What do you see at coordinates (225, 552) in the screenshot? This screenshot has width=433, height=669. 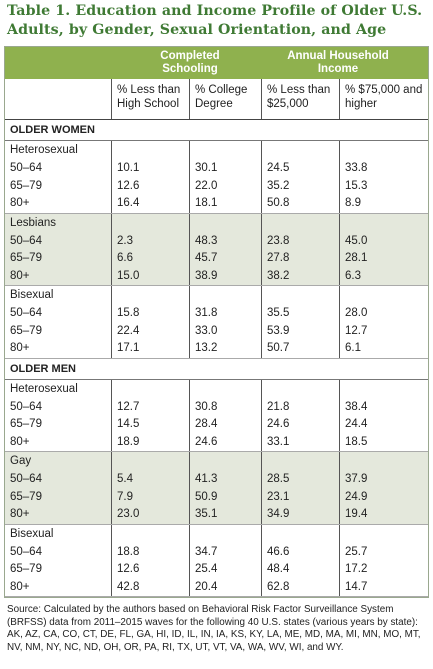 I see `value-cell: 34.7` at bounding box center [225, 552].